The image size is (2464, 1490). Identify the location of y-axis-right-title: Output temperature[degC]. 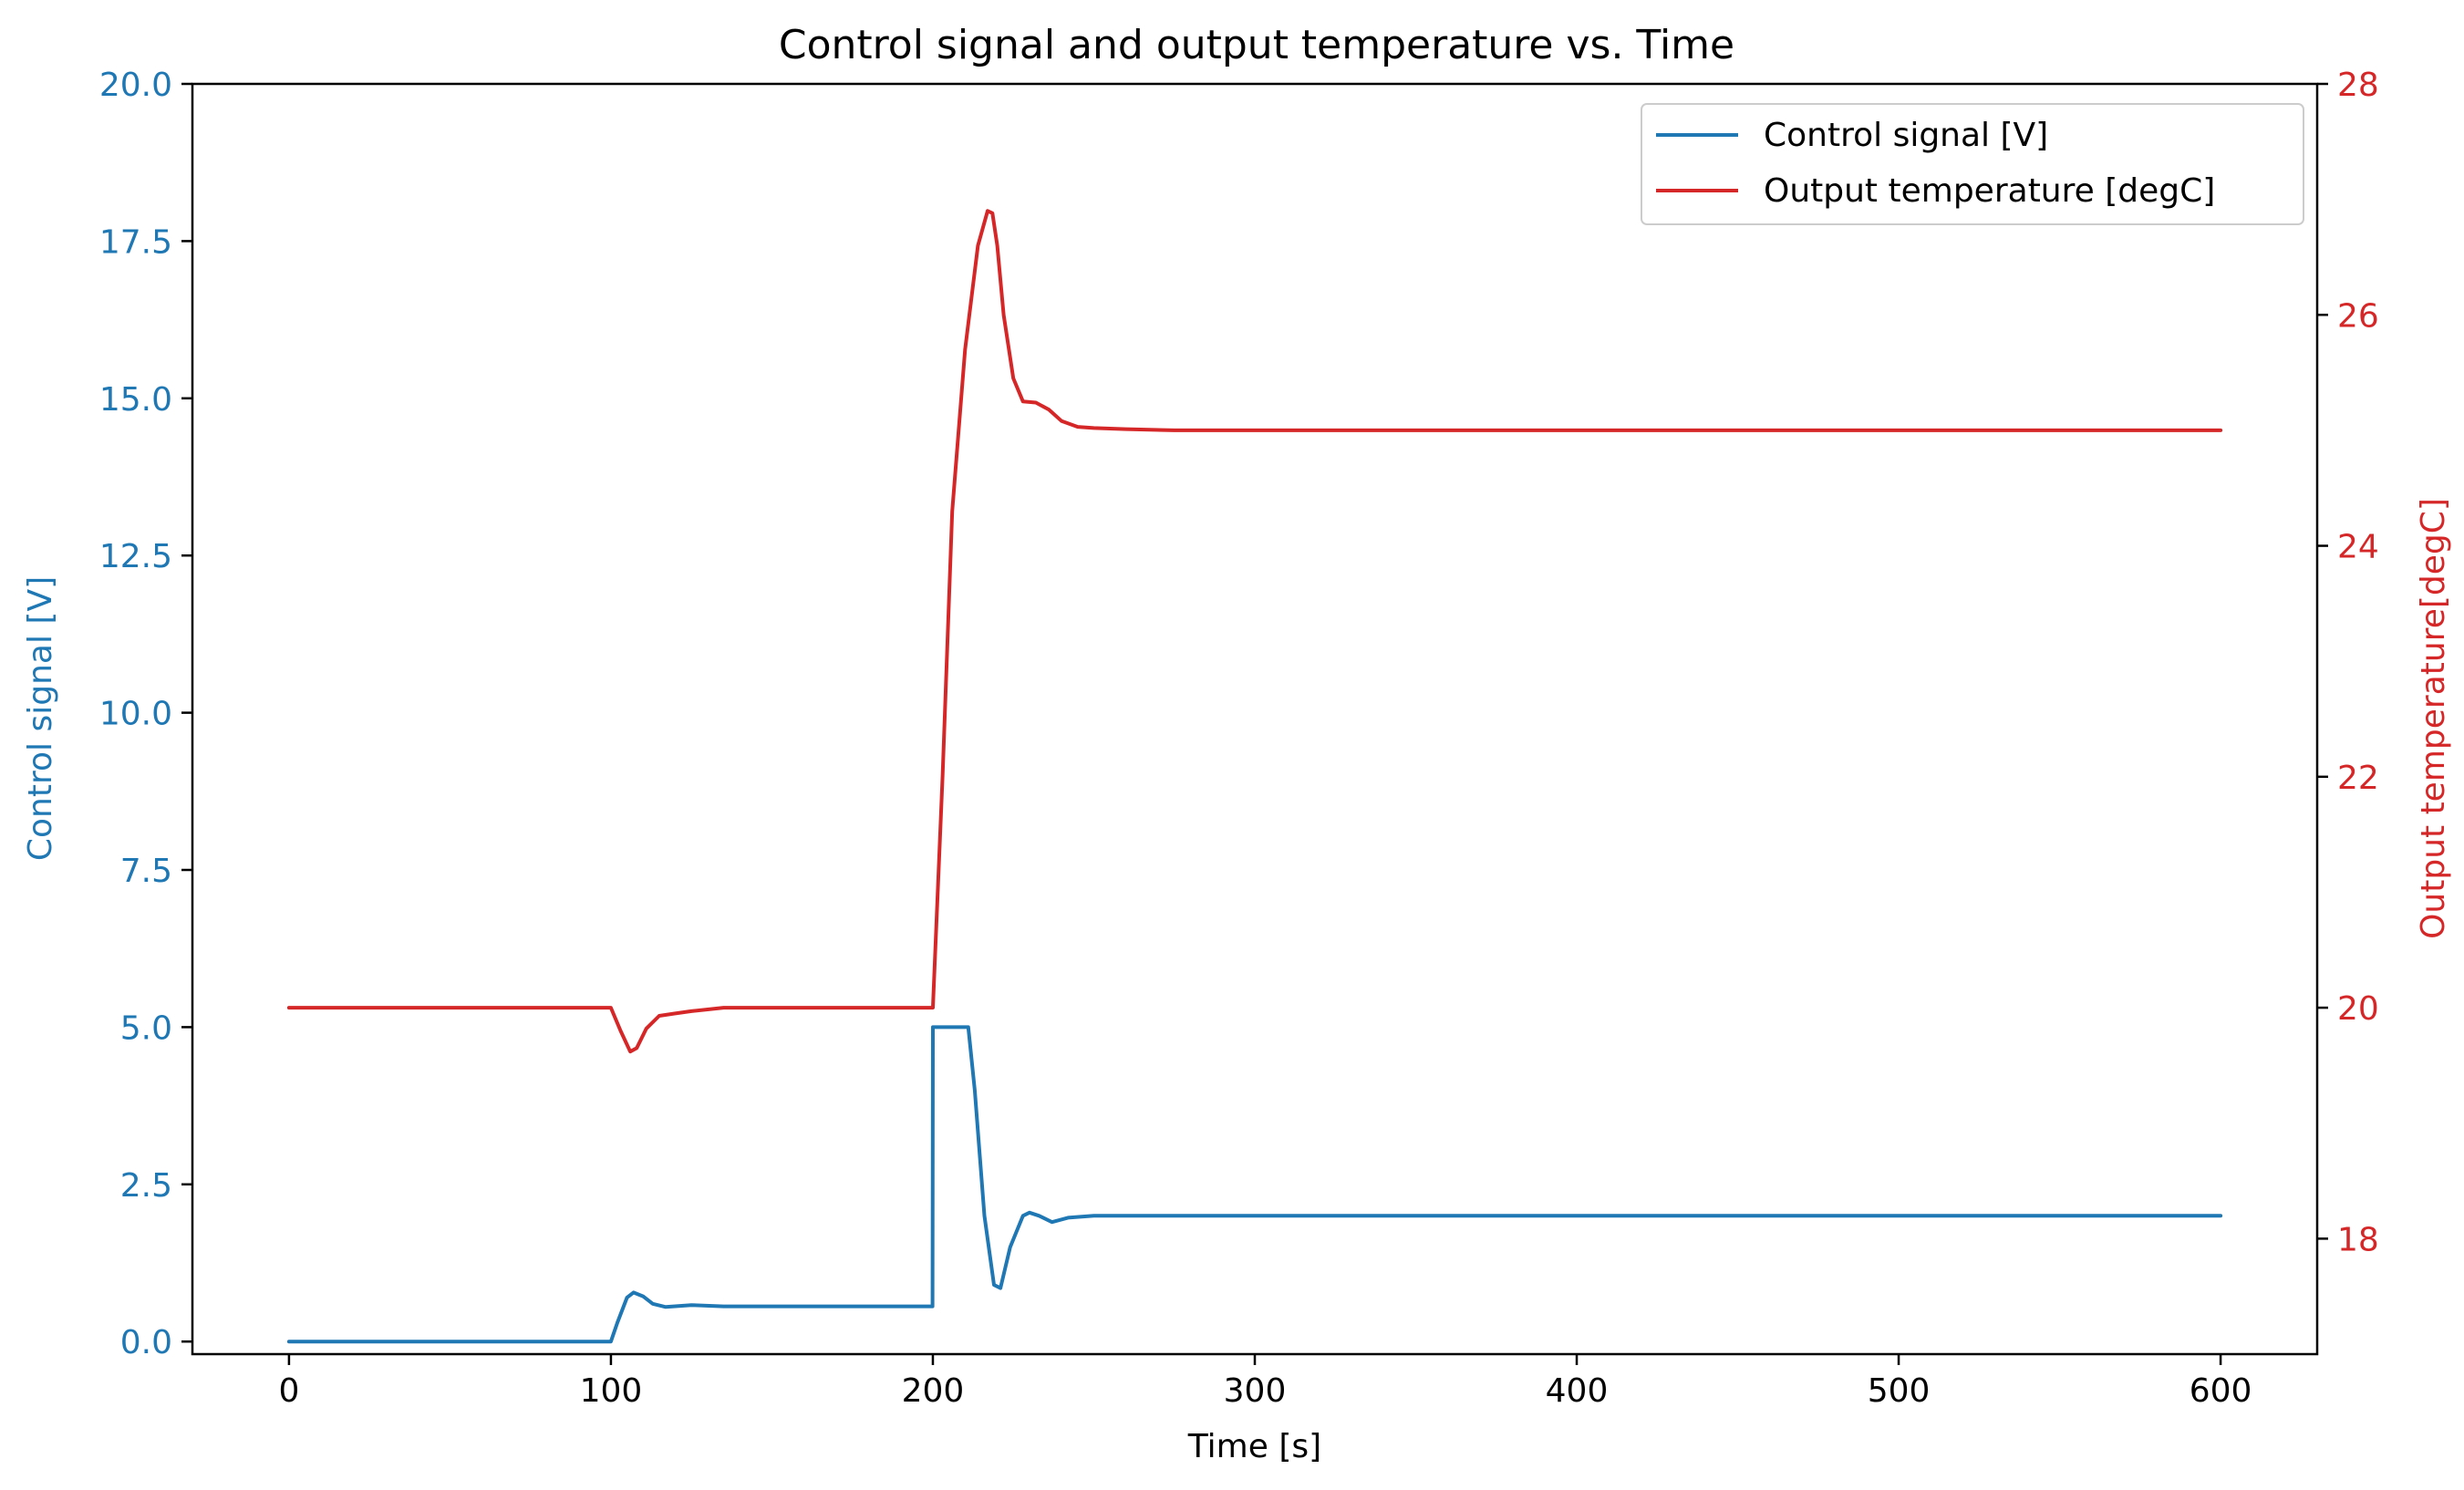
(2434, 718).